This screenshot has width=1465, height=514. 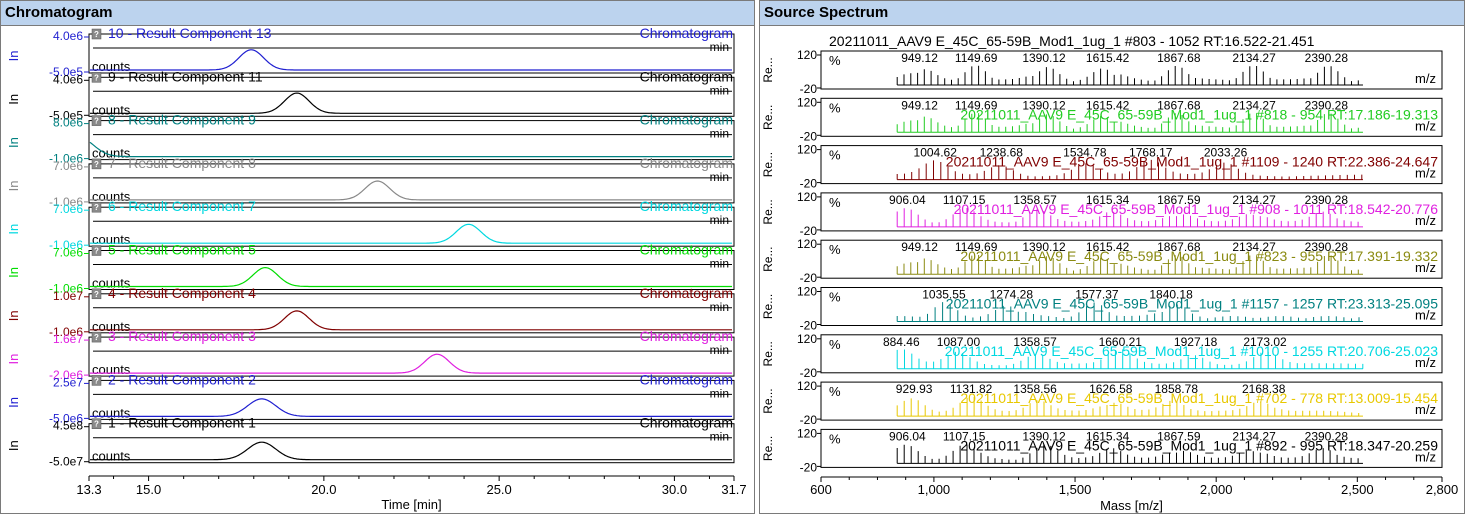 What do you see at coordinates (68, 166) in the screenshot?
I see `chromatogram-ymax-label: 7.0e6` at bounding box center [68, 166].